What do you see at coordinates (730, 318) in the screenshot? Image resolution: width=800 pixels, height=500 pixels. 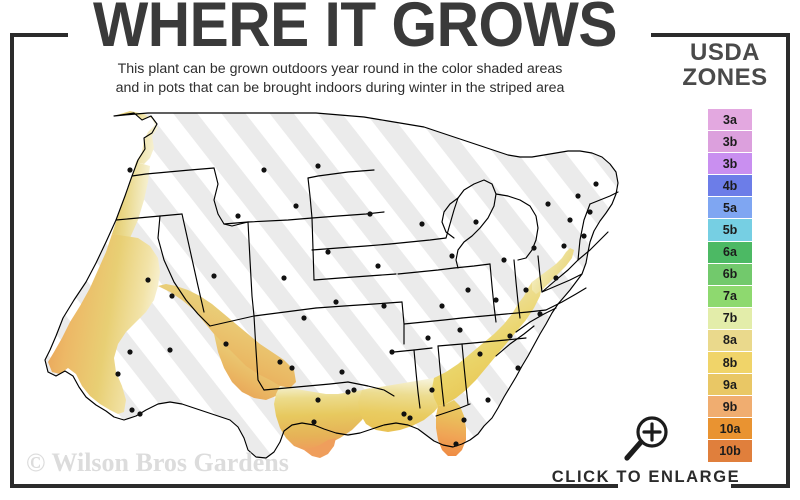 I see `legend-swatch-7b: 7b` at bounding box center [730, 318].